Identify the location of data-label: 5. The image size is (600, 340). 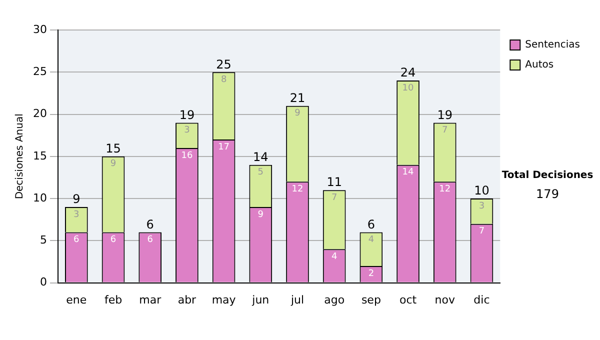
(261, 173).